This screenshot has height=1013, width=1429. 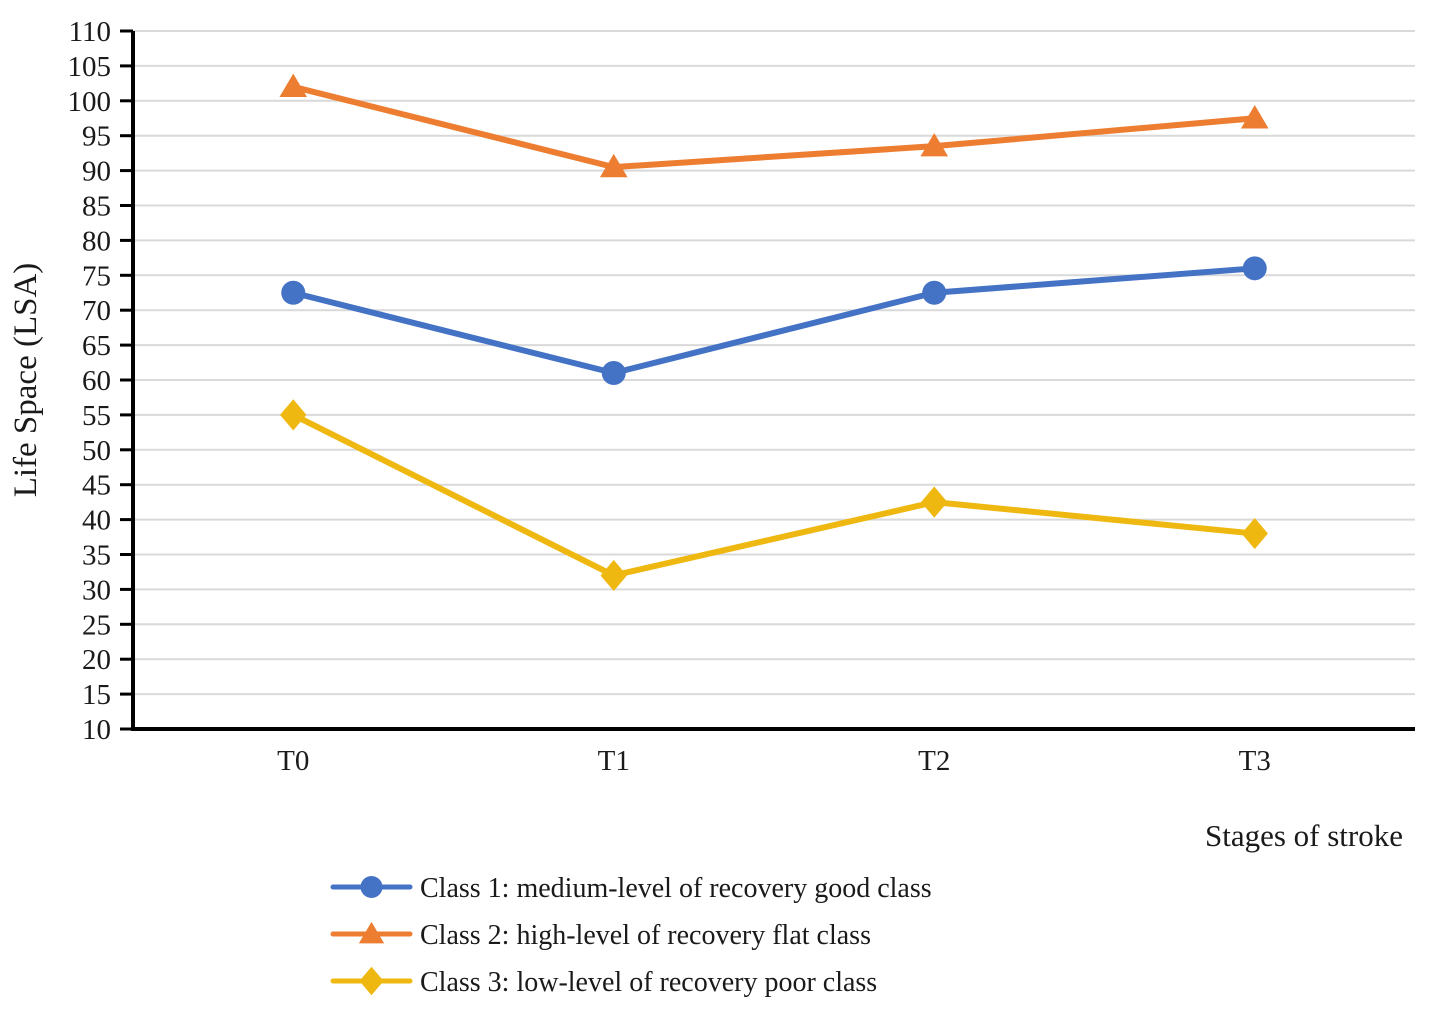 What do you see at coordinates (96, 311) in the screenshot?
I see `y-tick-label: 70` at bounding box center [96, 311].